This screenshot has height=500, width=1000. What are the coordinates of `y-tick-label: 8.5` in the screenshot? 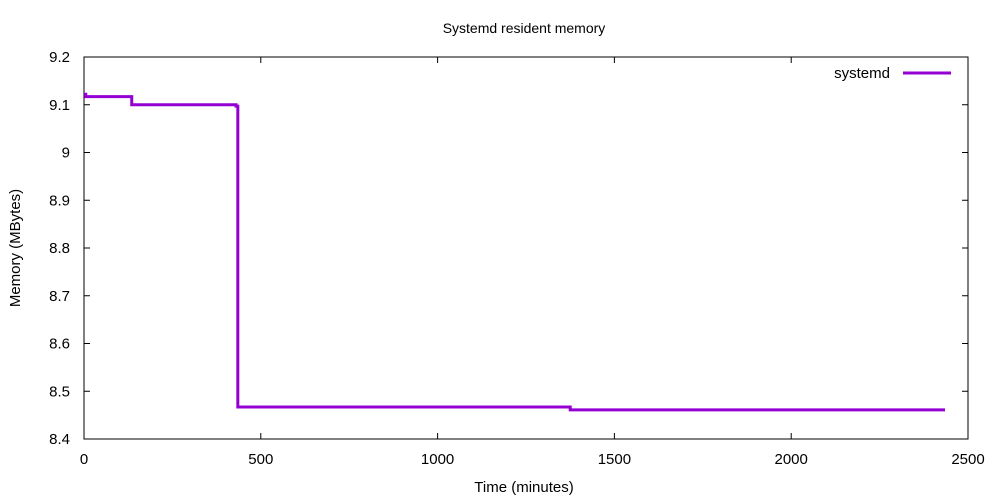 It's located at (59, 391).